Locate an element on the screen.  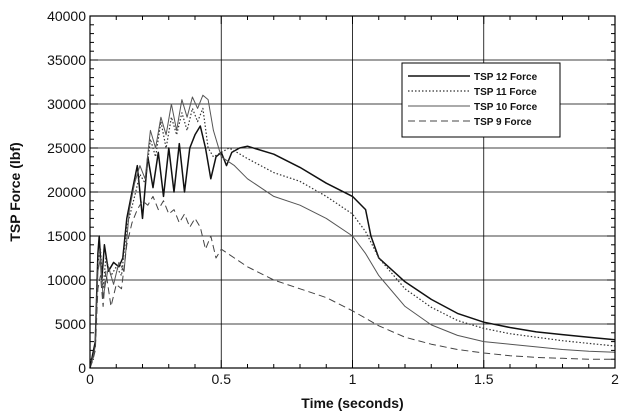
legend-label-4: TSP 9 Force is located at coordinates (503, 122).